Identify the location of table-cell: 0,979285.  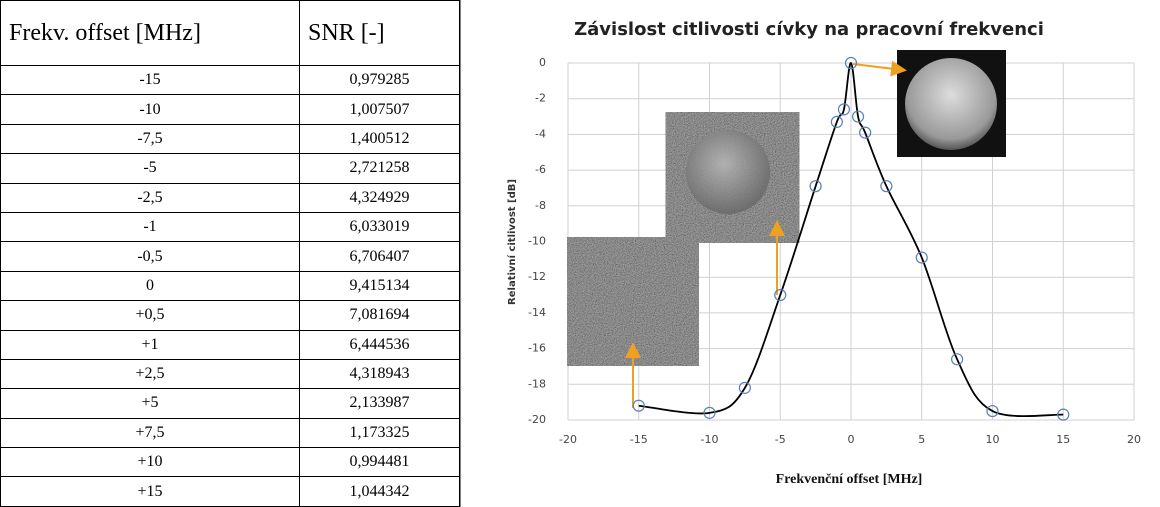
(379, 80).